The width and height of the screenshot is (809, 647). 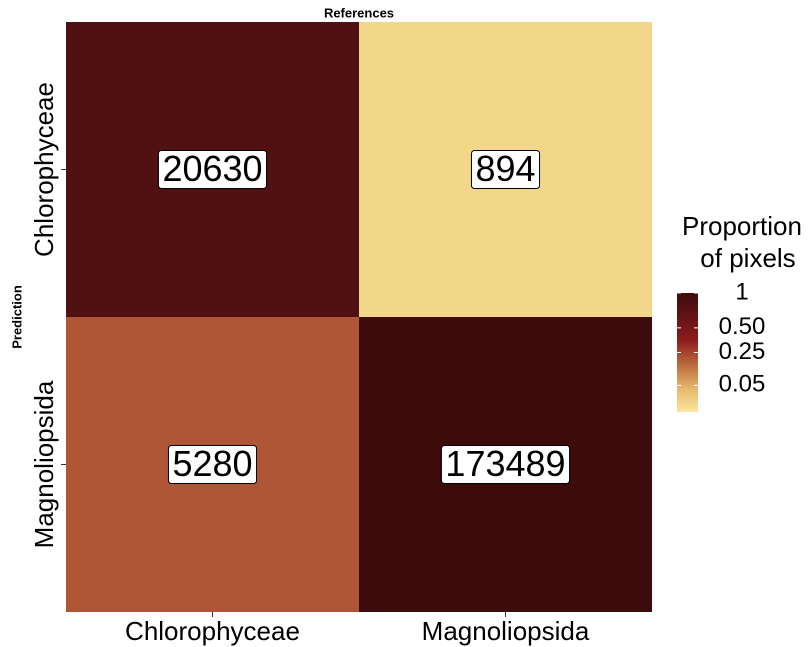 I want to click on value-label: 5280, so click(x=212, y=463).